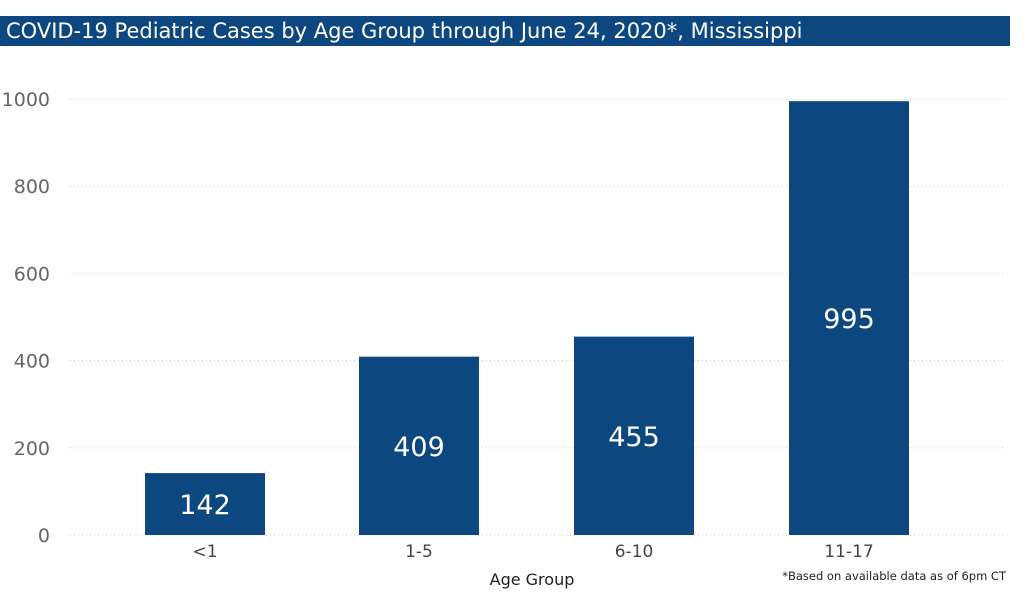 The image size is (1024, 608). I want to click on x-tick-label-1-5: 1-5, so click(419, 552).